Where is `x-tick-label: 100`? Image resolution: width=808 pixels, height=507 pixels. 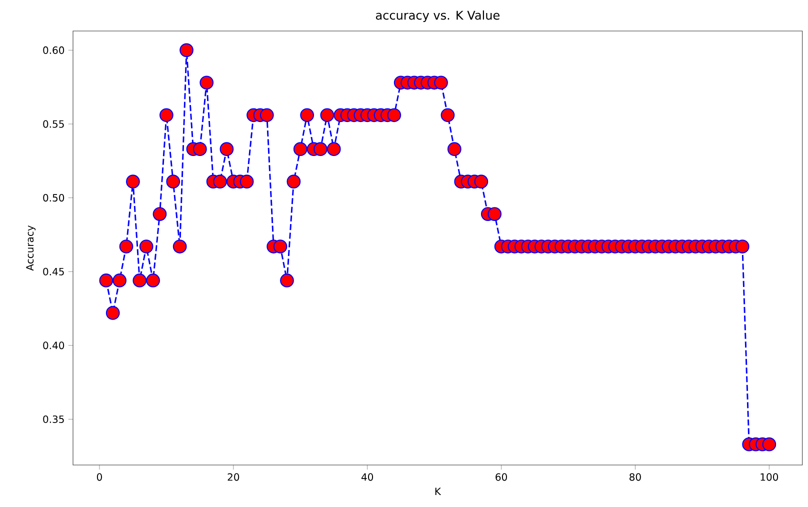 x-tick-label: 100 is located at coordinates (769, 477).